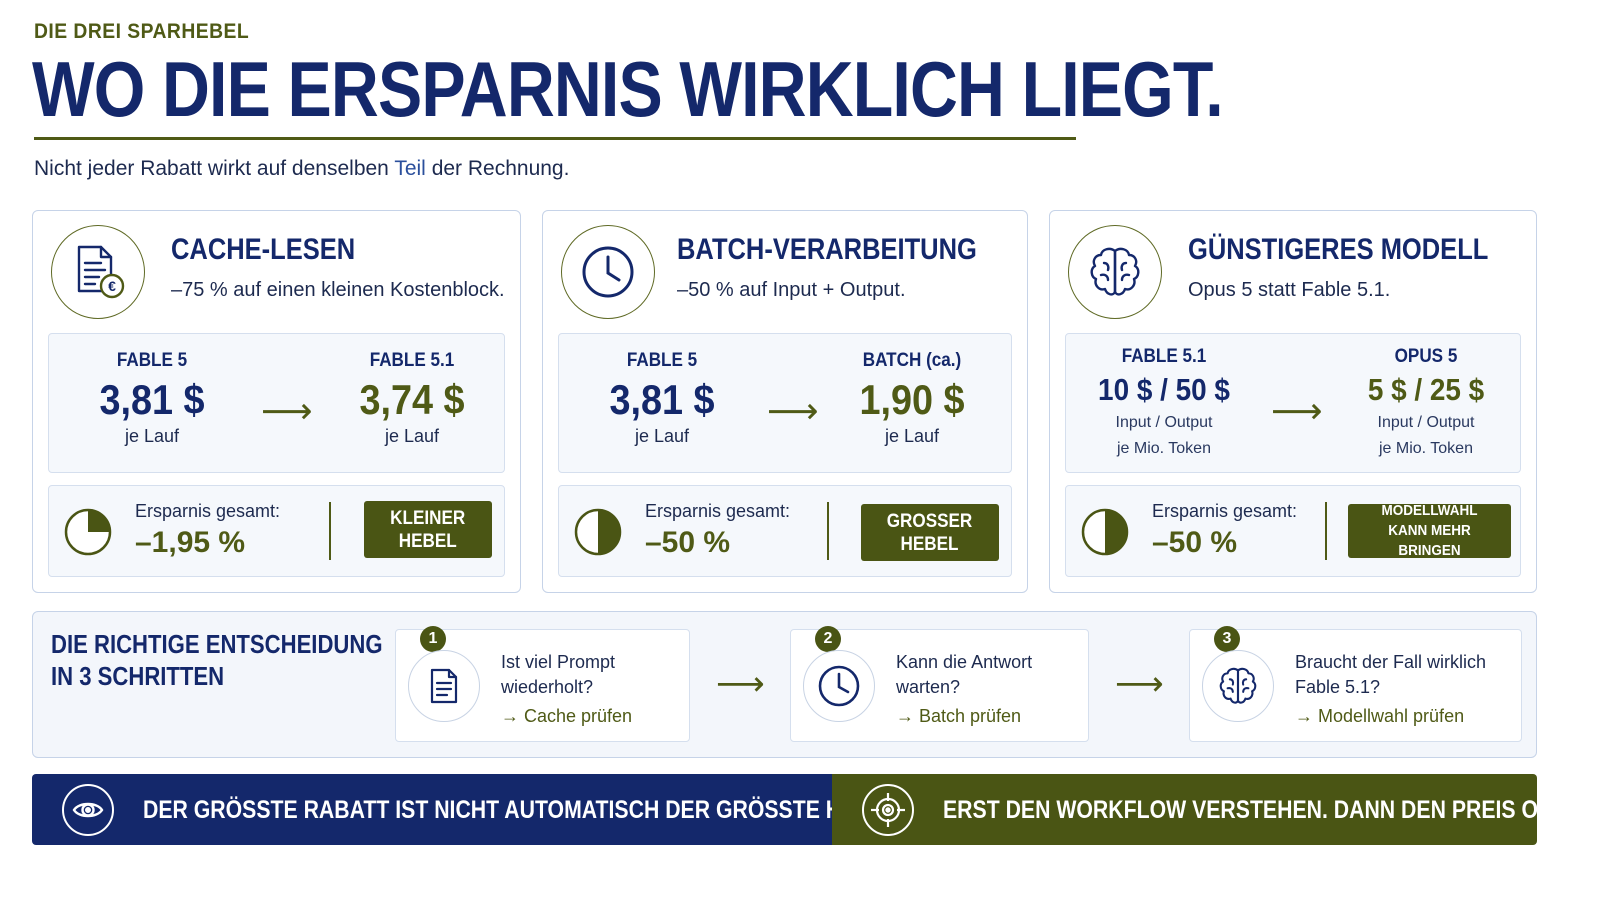 The image size is (1600, 900). I want to click on step-question: Kann die Antwort warten?, so click(964, 675).